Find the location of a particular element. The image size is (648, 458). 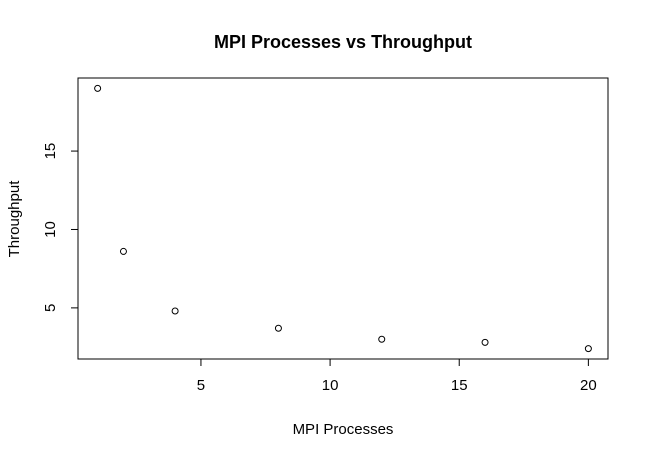

x-tick-label: 10 is located at coordinates (330, 385).